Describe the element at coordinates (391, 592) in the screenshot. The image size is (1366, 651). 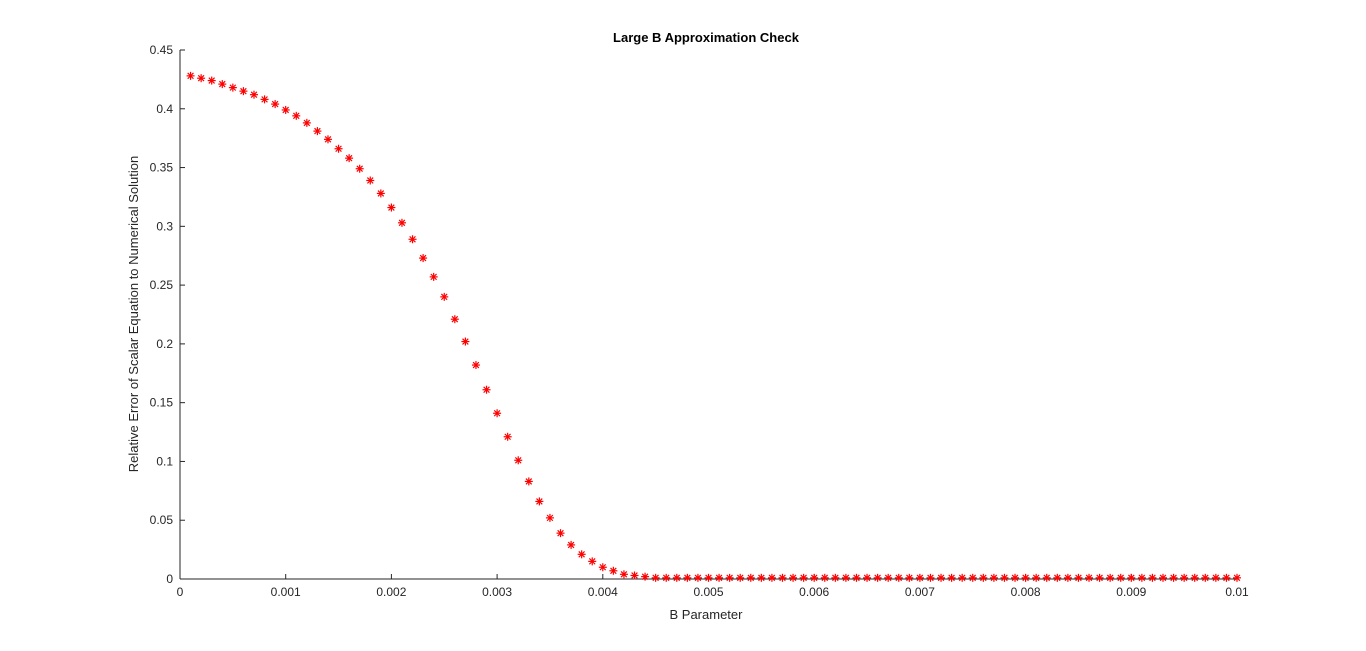
I see `x-tick-label: 0.002` at that location.